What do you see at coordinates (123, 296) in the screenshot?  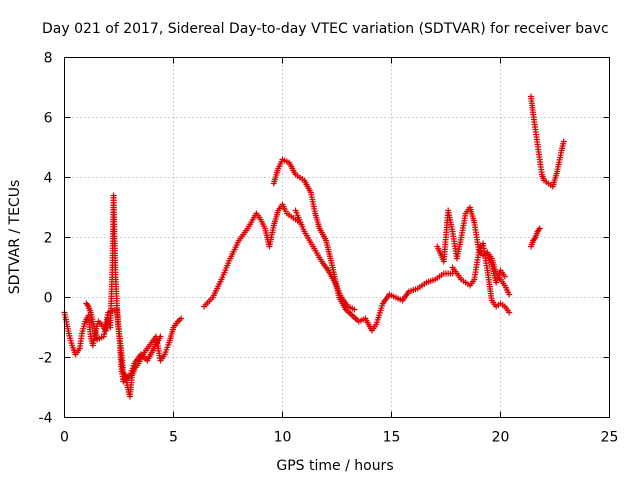 I see `series-seg1` at bounding box center [123, 296].